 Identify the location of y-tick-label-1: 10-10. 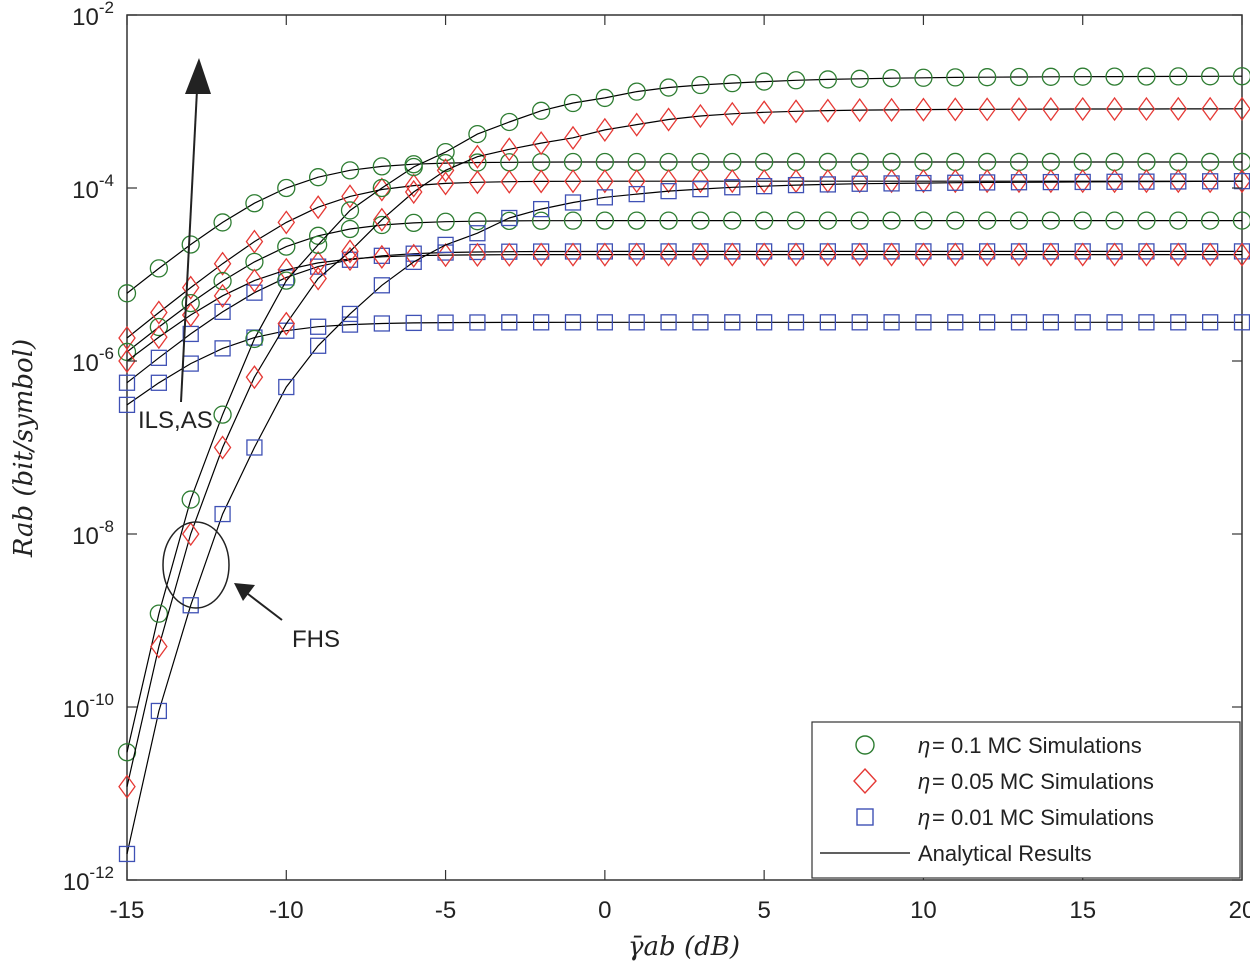
(88, 706).